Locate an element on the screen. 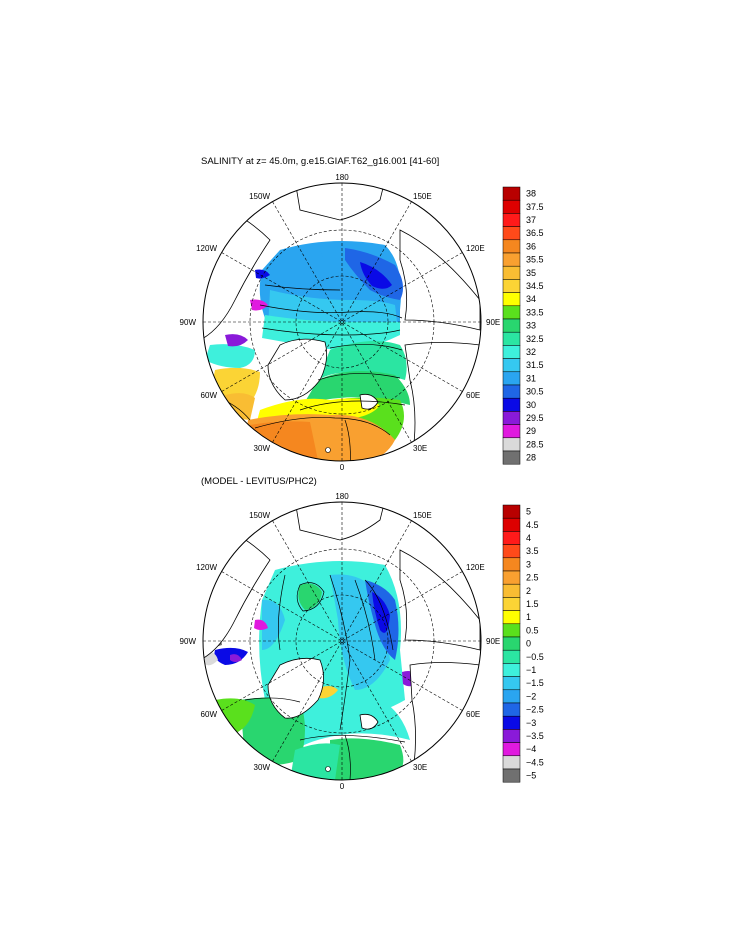 This screenshot has height=945, width=733. bottom-colorbar-tick-label: 2 is located at coordinates (528, 591).